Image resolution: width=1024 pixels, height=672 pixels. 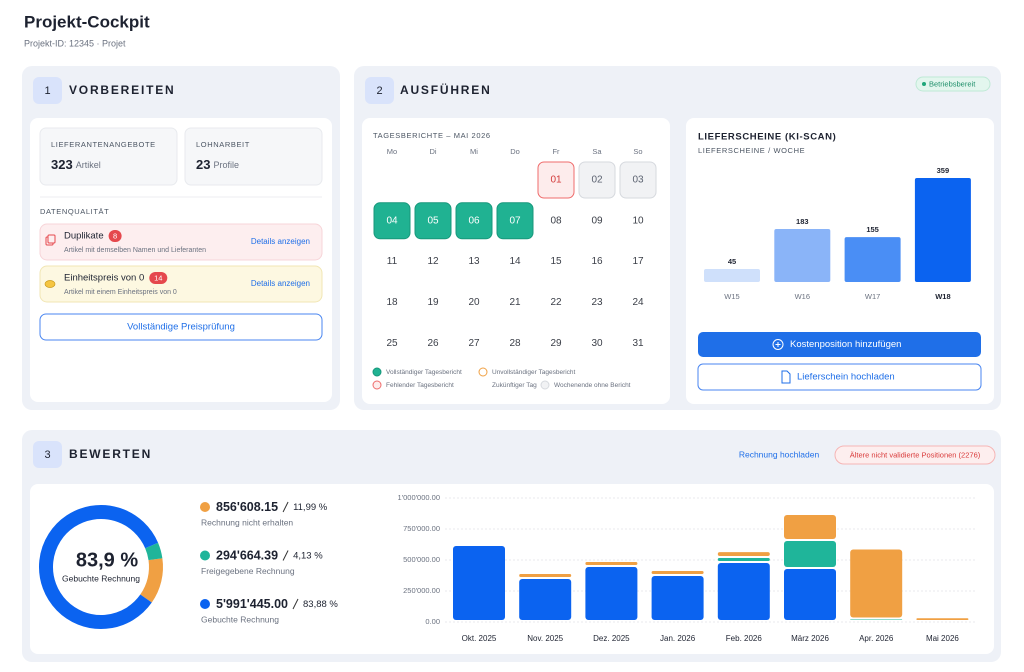 What do you see at coordinates (597, 151) in the screenshot?
I see `weekday-label: Sa` at bounding box center [597, 151].